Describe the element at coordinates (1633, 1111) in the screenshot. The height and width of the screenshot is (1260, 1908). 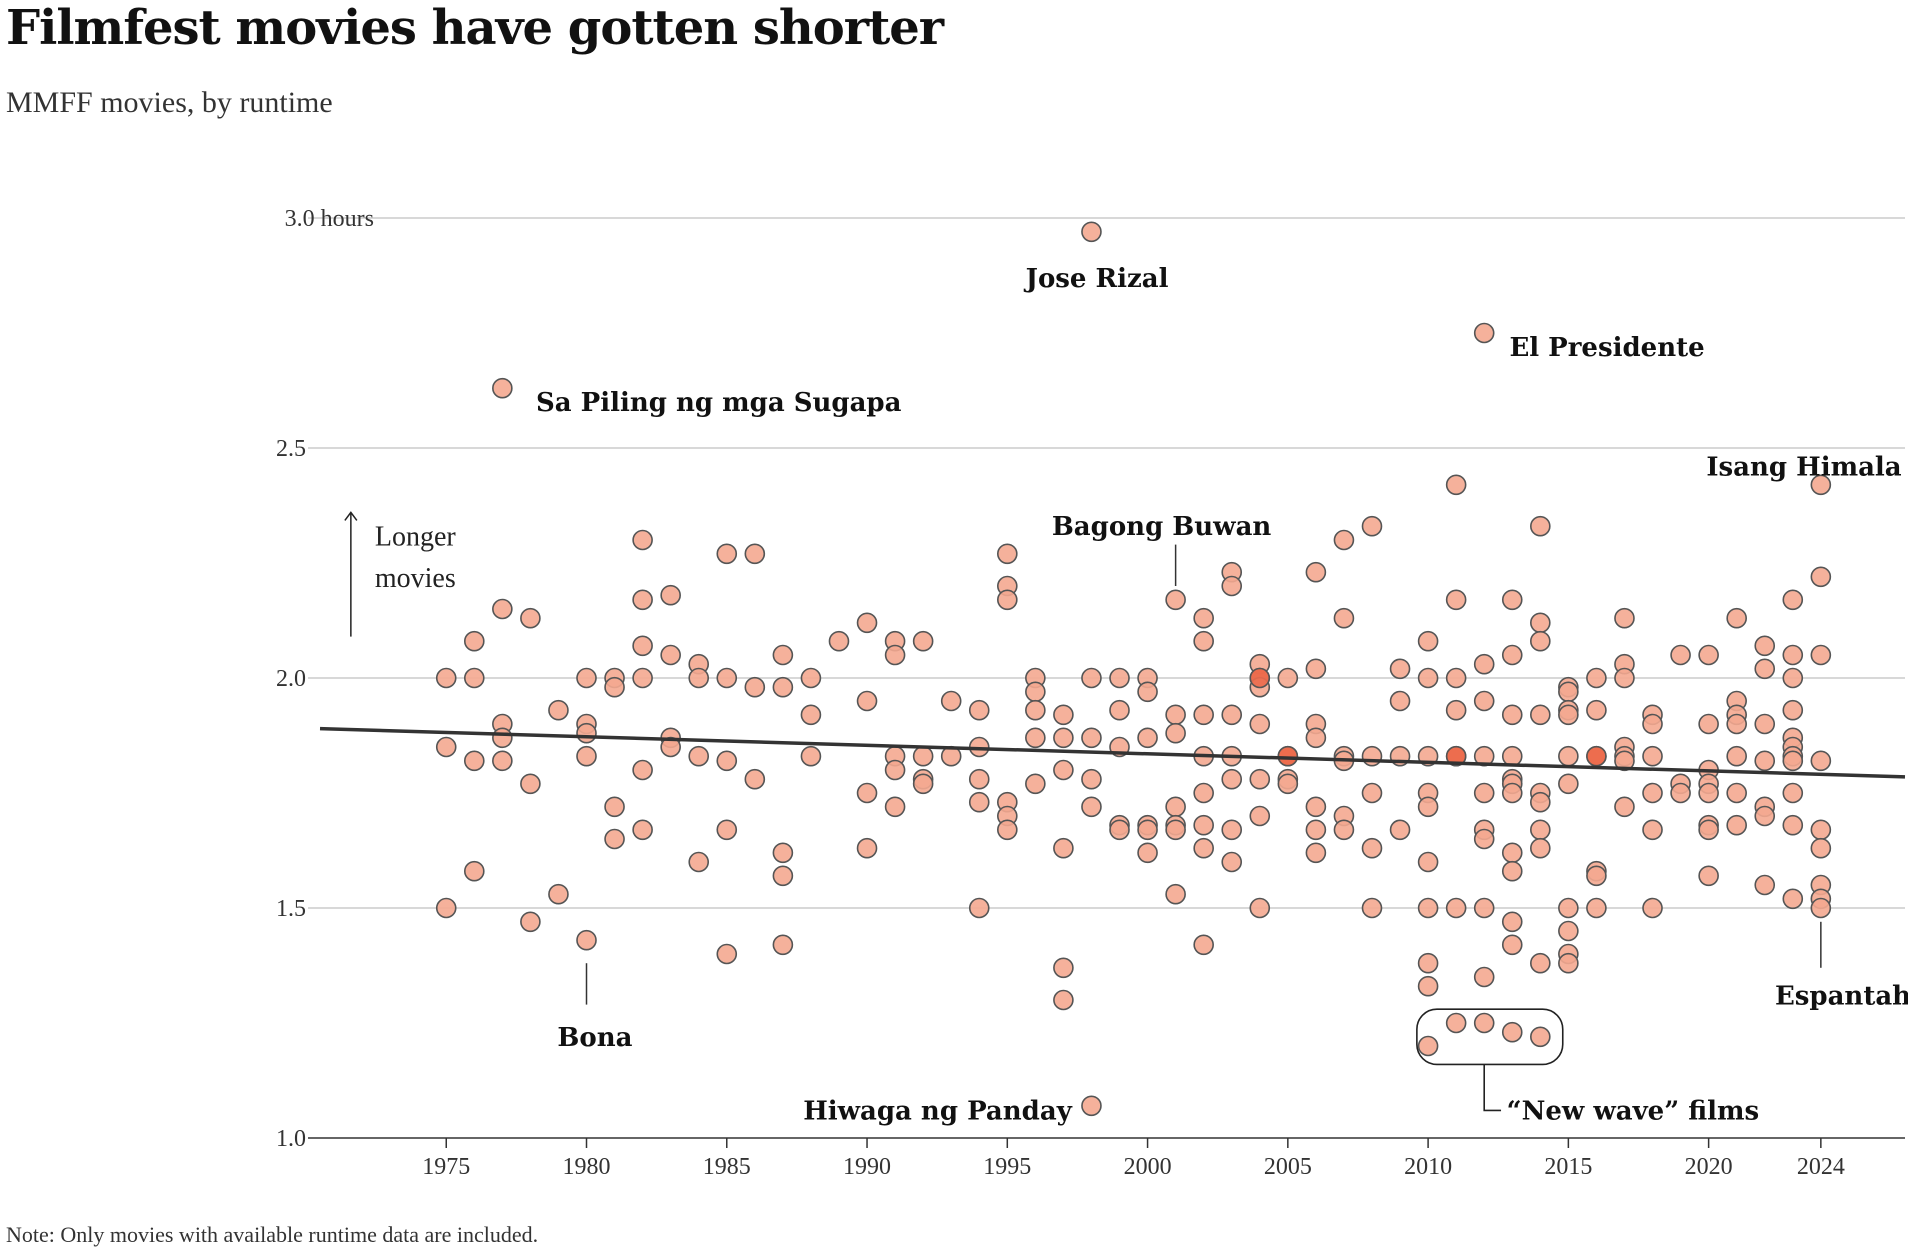
I see `annotation-label: “New wave” films` at that location.